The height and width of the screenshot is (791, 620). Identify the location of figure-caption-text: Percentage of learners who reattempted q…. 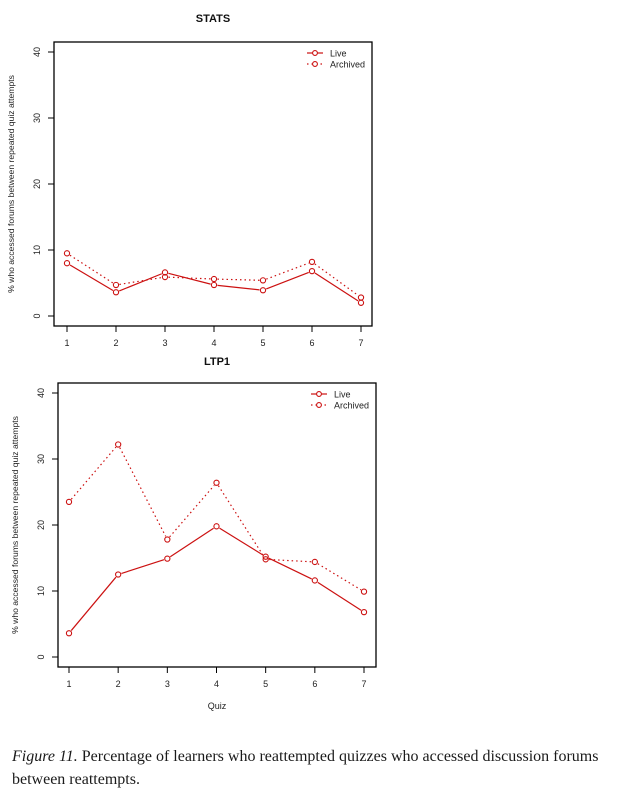
(305, 768).